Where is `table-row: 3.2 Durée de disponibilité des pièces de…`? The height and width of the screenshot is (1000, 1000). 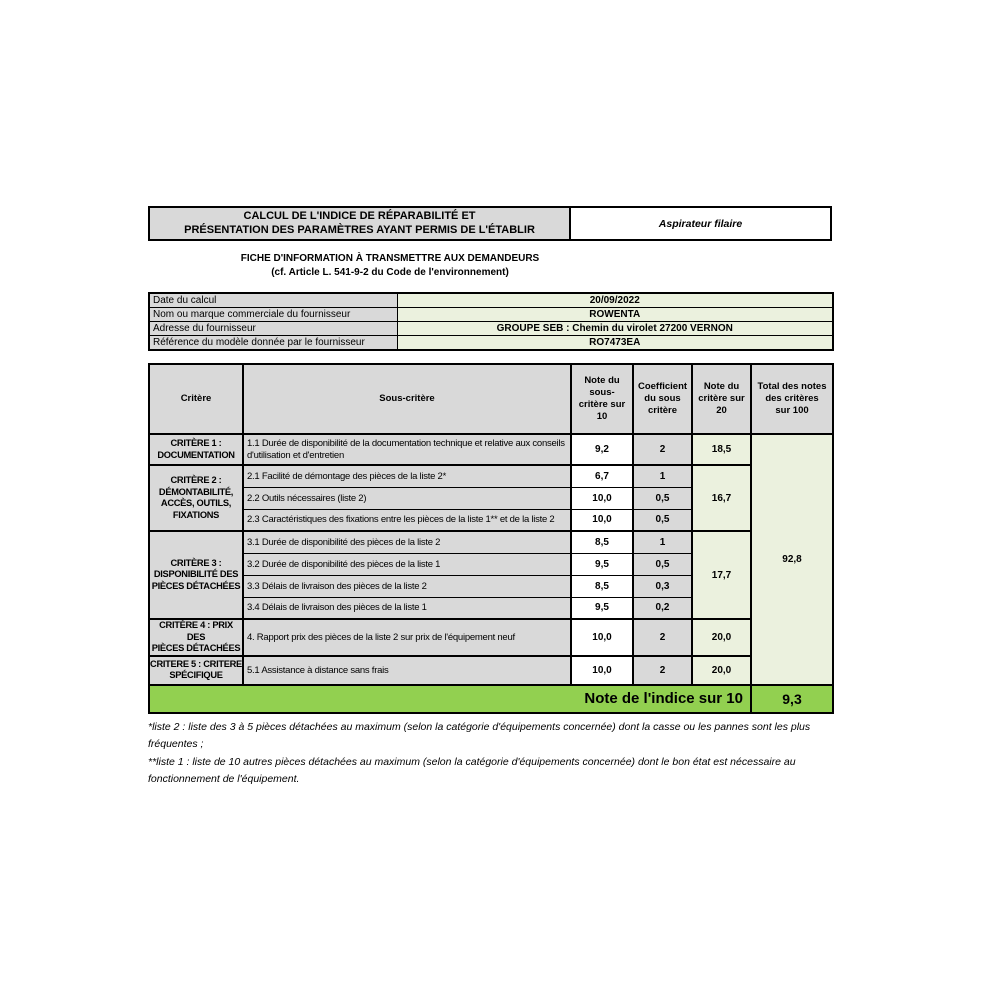
table-row: 3.2 Durée de disponibilité des pièces de… is located at coordinates (491, 564).